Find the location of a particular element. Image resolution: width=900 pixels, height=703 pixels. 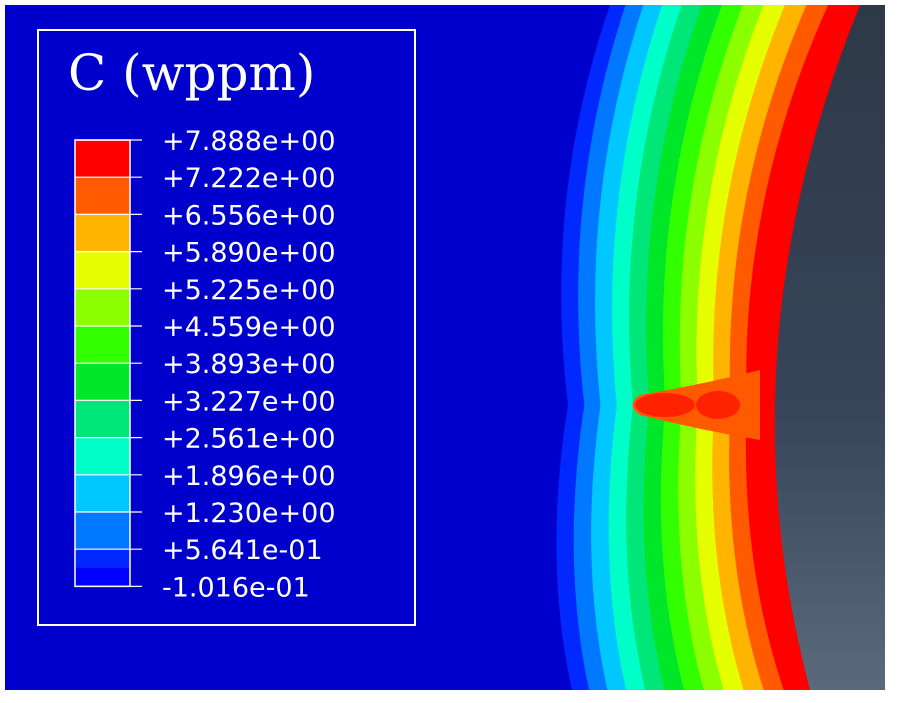

hole-void is located at coordinates (829, 347).